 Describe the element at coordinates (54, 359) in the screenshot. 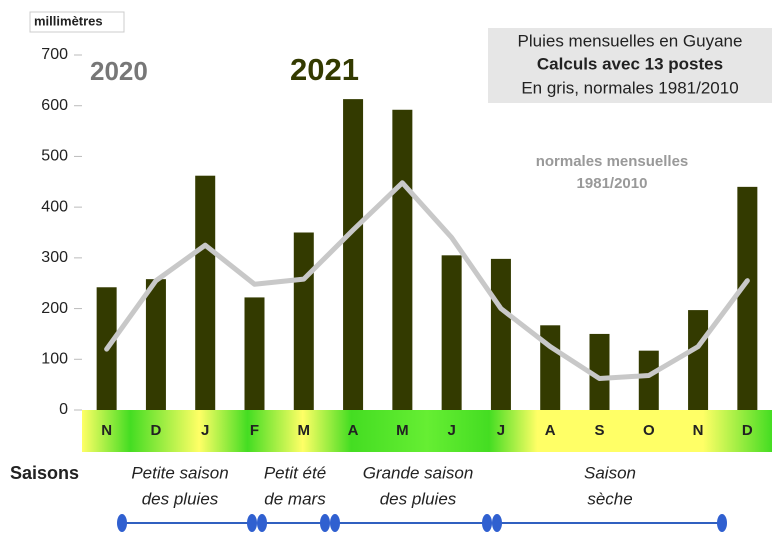

I see `y-tick-label: 100` at that location.